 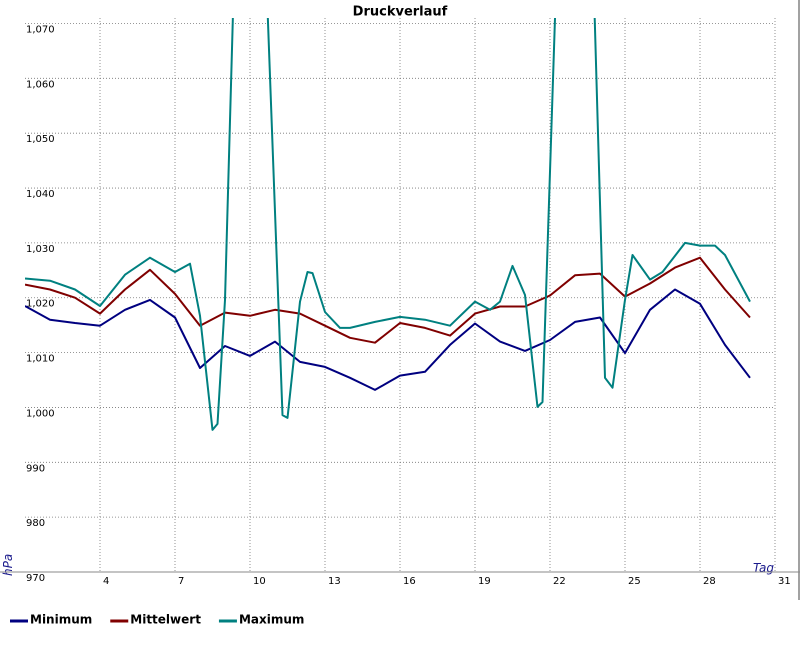 I want to click on legend-label: Maximum, so click(x=271, y=620).